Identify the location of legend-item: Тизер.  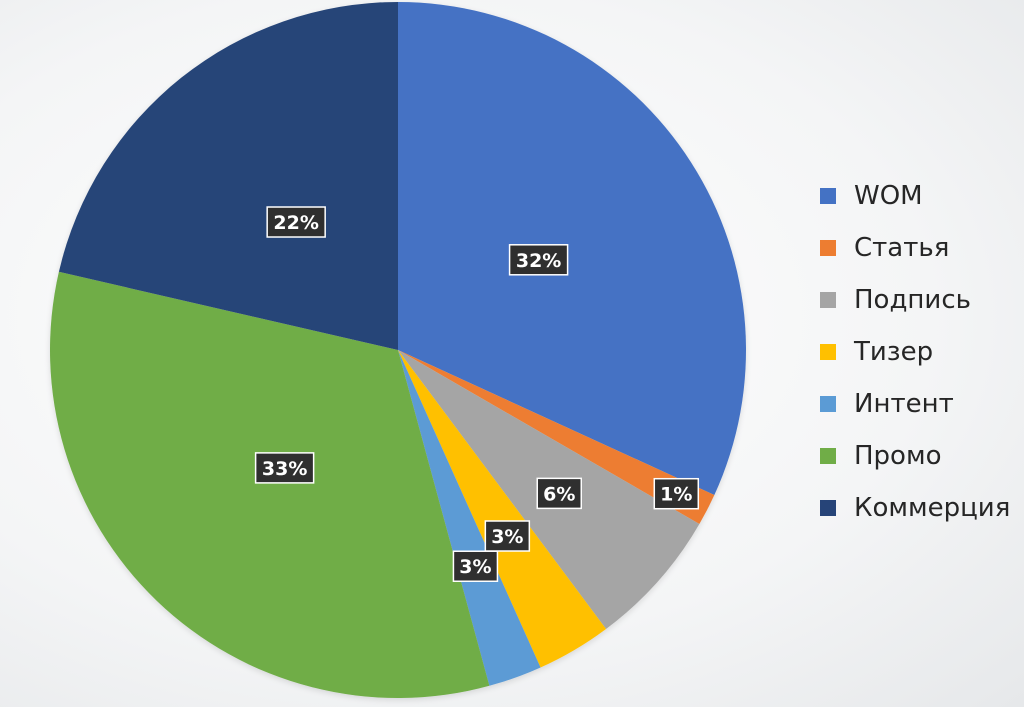
(913, 352).